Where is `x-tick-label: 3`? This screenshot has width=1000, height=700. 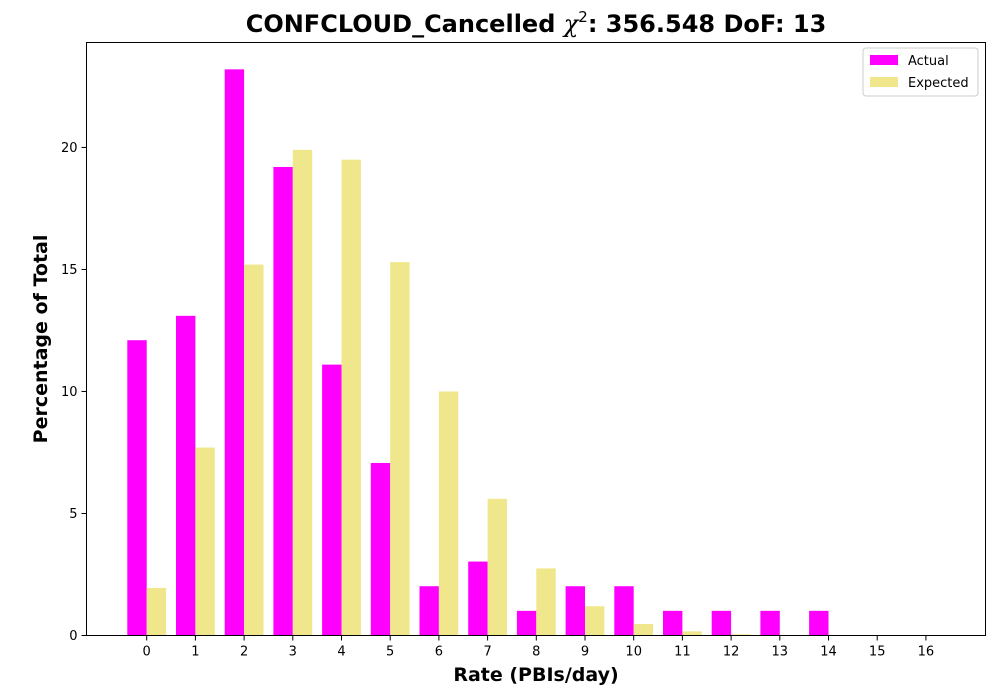
x-tick-label: 3 is located at coordinates (293, 652).